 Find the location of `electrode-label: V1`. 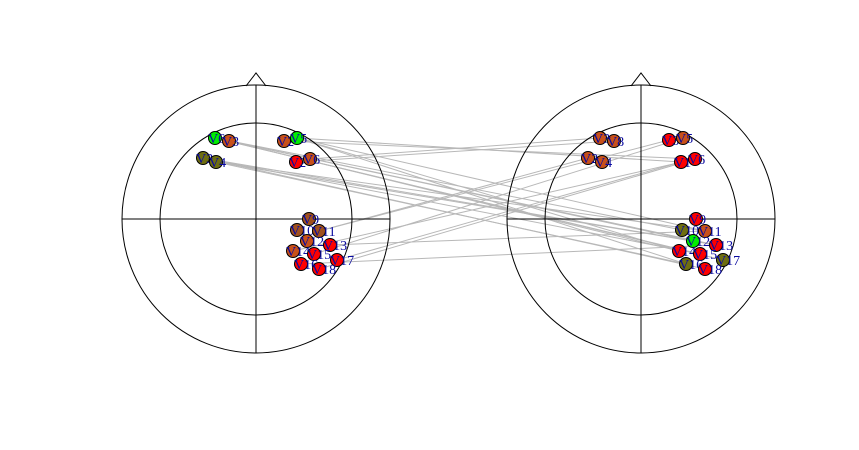

electrode-label: V1 is located at coordinates (682, 163).